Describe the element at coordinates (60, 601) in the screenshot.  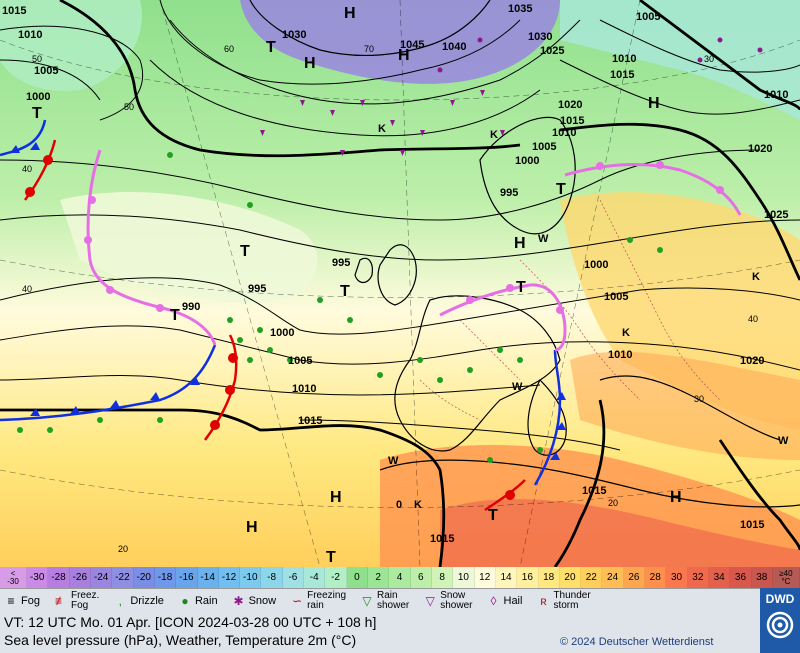
I see `freezing-fog-icon: ≢` at that location.